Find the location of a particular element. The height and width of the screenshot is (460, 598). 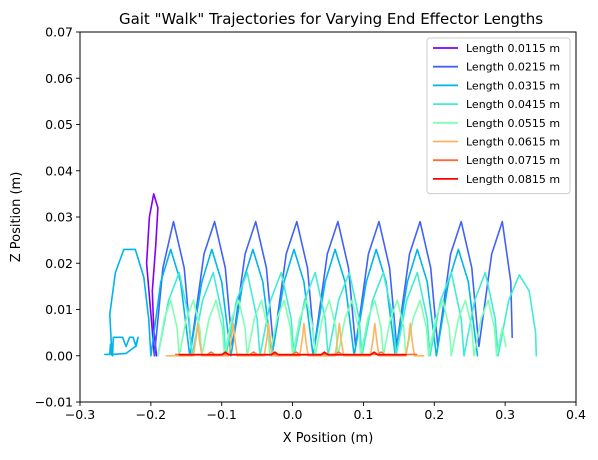

y-tick-label: 0.06 is located at coordinates (59, 78).